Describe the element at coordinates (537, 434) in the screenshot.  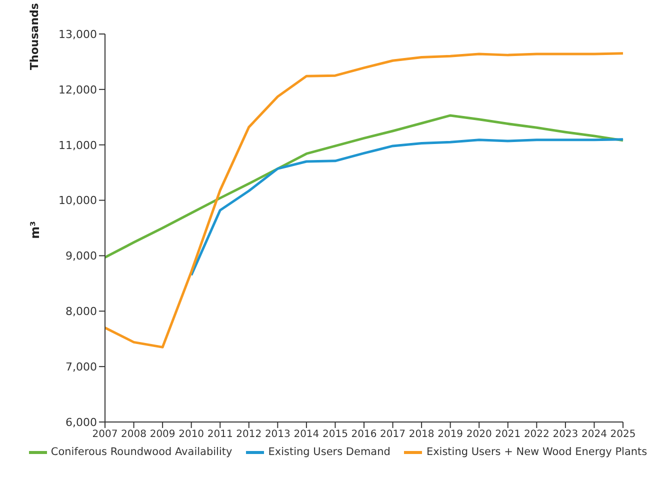
I see `x-tick-label: 2022` at that location.